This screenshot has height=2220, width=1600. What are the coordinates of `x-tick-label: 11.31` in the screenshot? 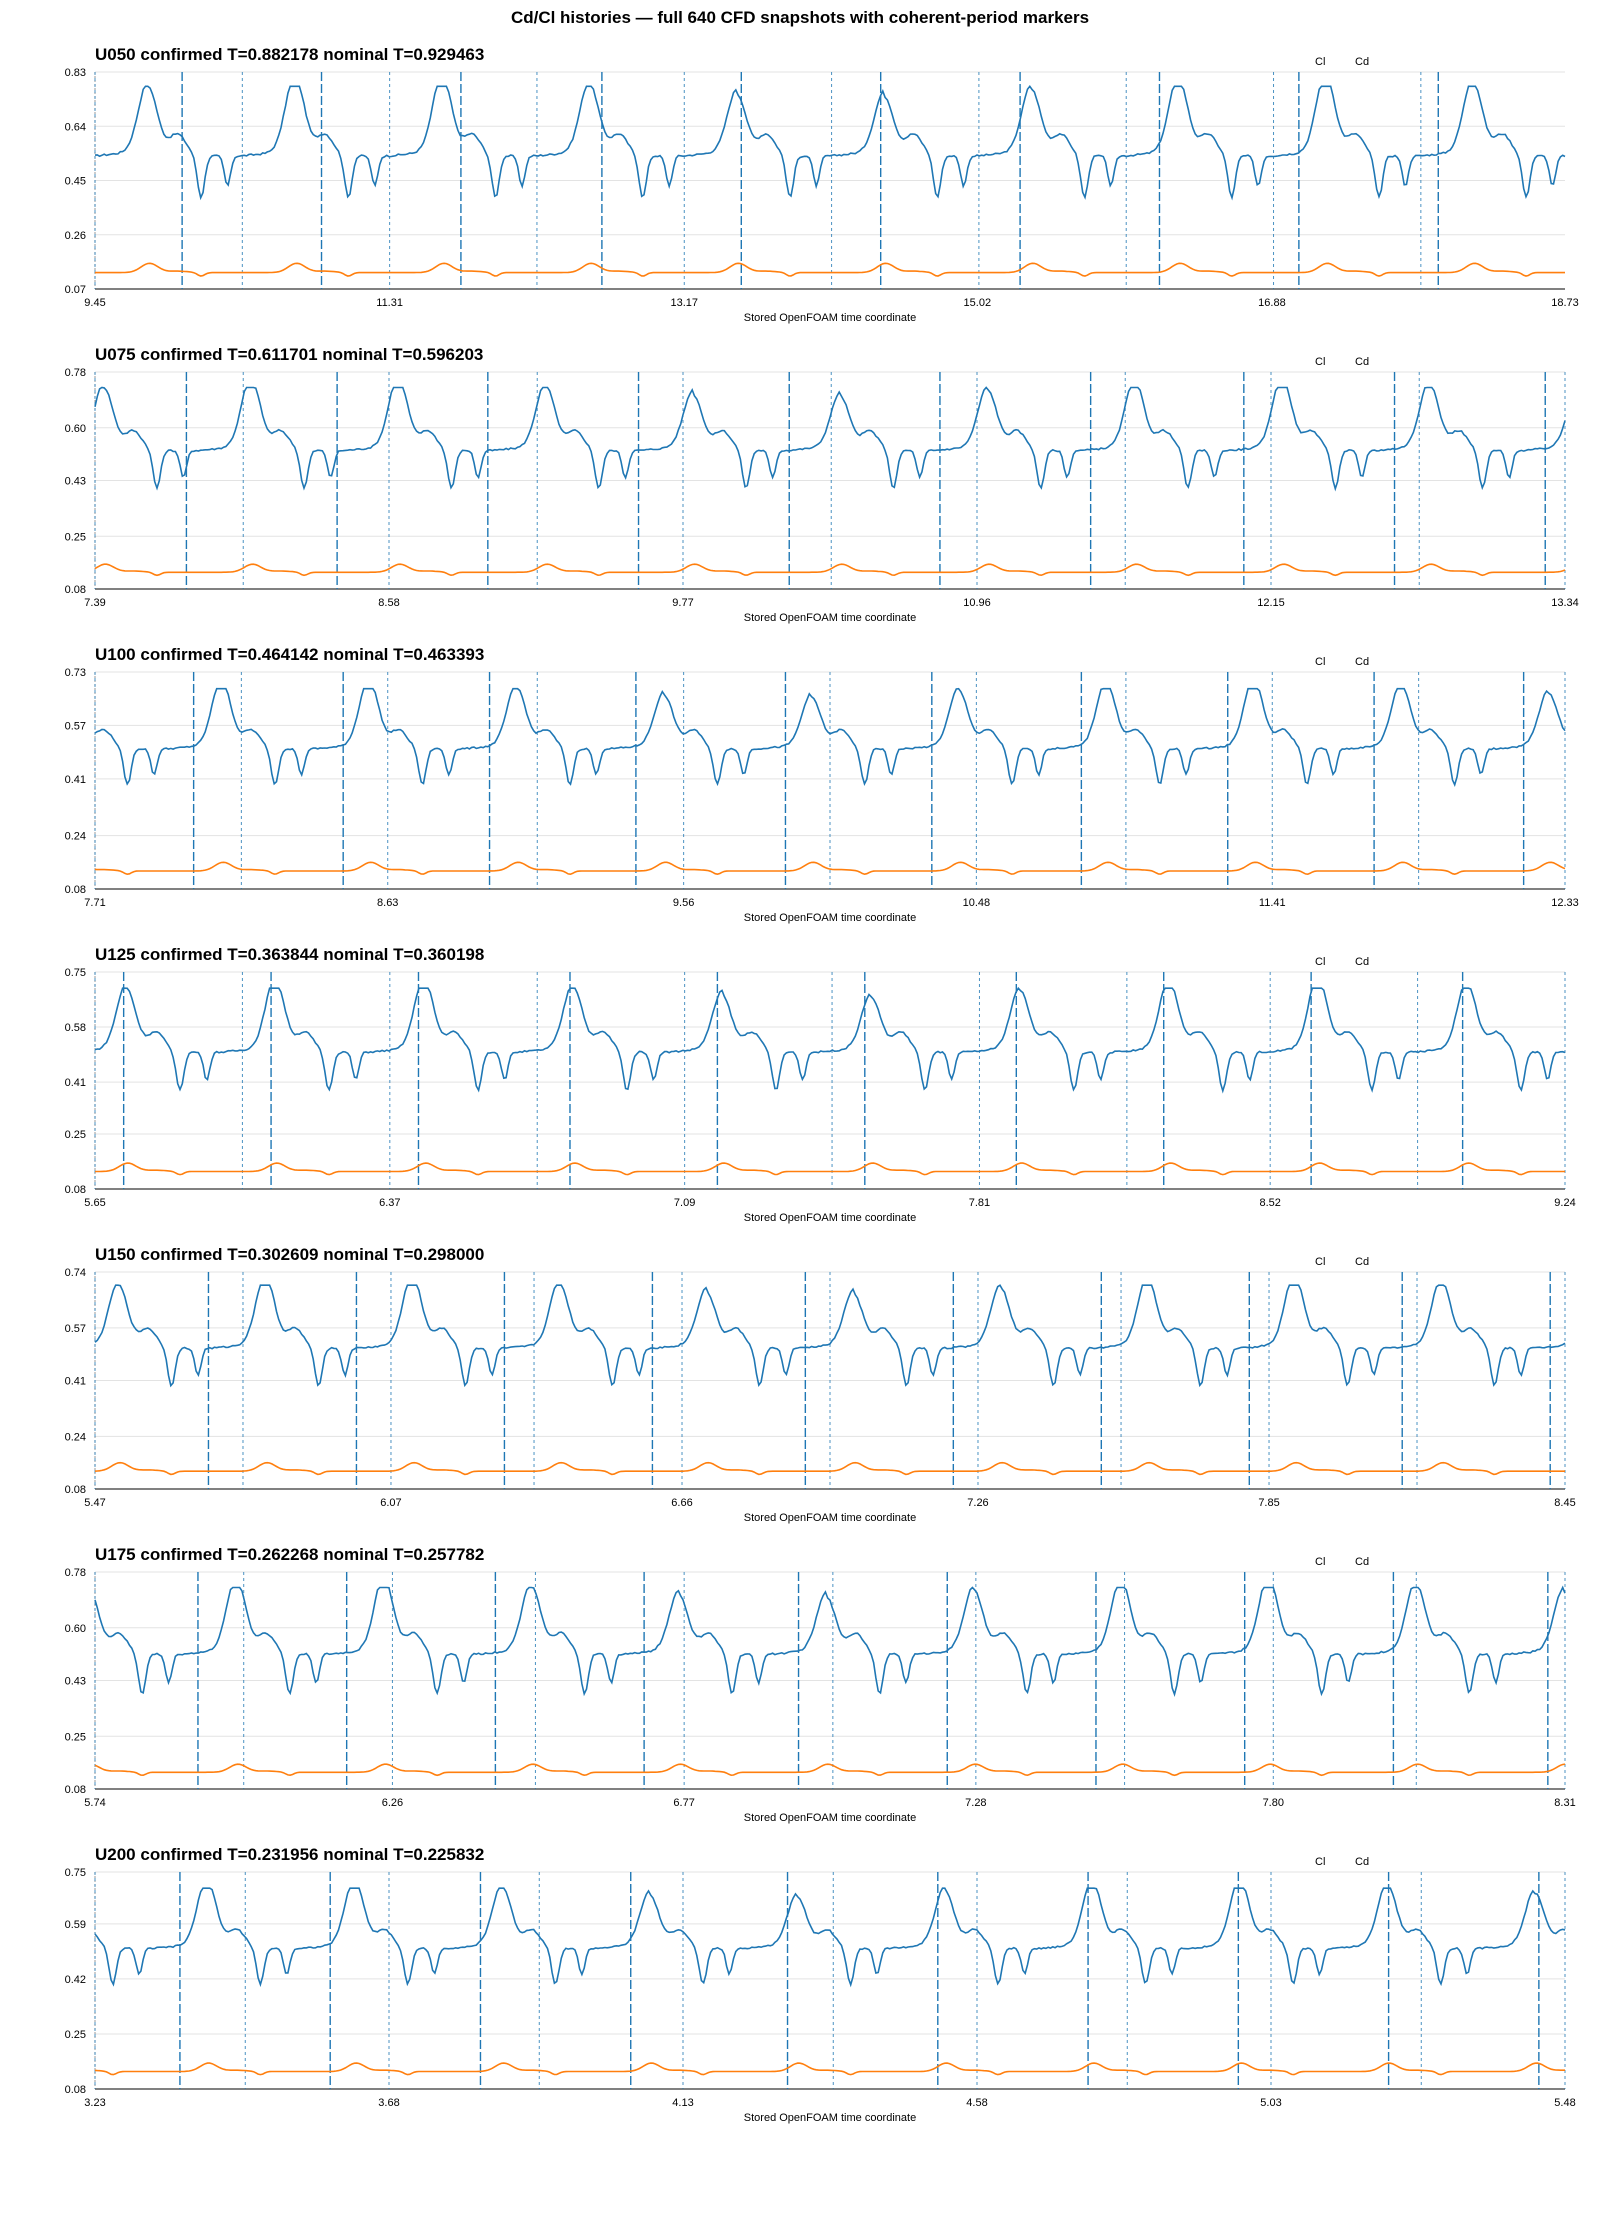 It's located at (389, 303).